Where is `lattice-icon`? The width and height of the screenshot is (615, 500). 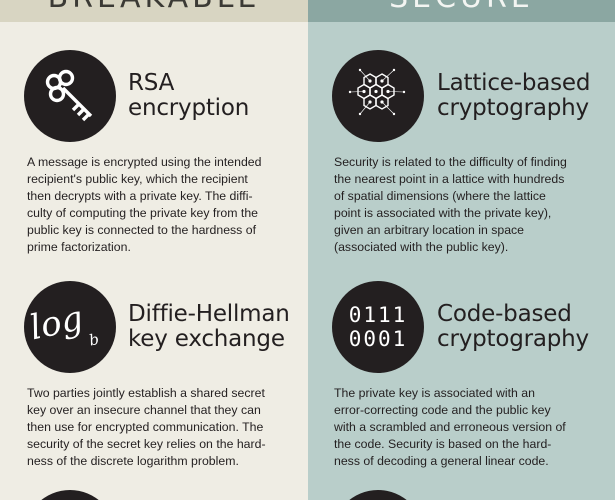 lattice-icon is located at coordinates (378, 96).